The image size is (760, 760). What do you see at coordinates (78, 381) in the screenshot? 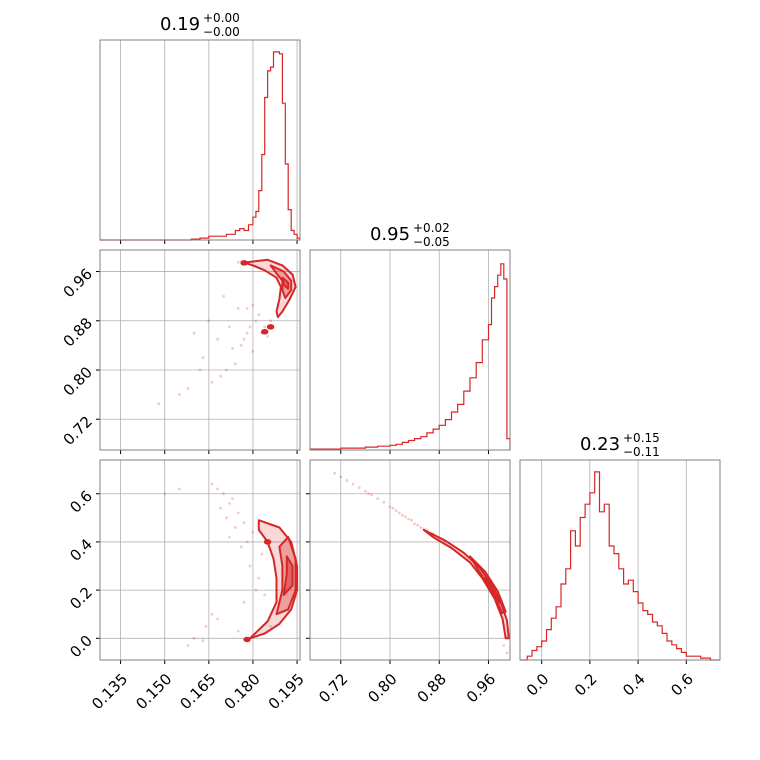
I see `param1-vs-param2-ytick-label: 0.80` at bounding box center [78, 381].